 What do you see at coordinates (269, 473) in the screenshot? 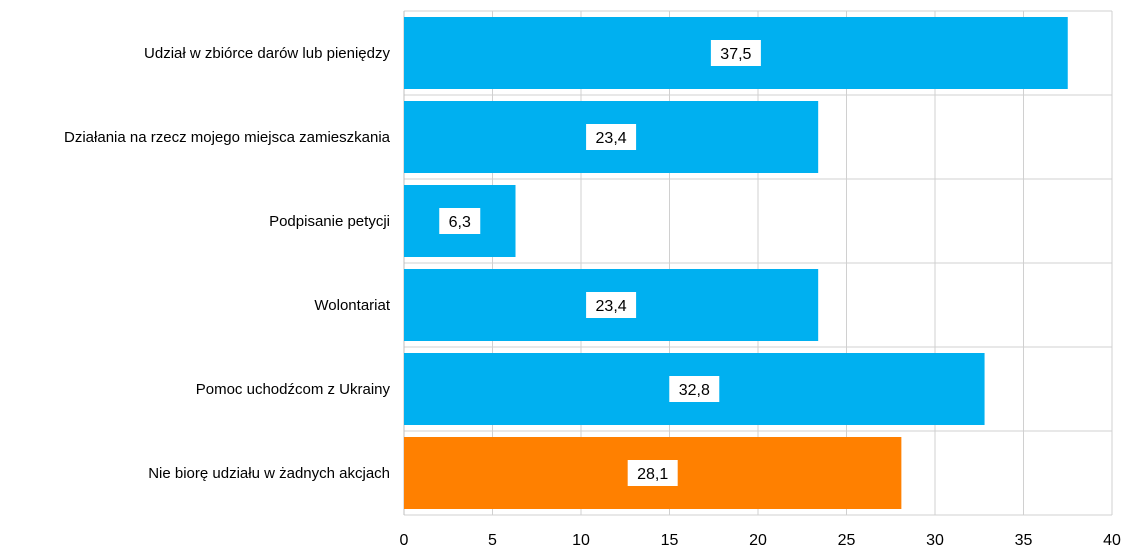
I see `category-label: Nie biorę udziału w żadnych akcjach` at bounding box center [269, 473].